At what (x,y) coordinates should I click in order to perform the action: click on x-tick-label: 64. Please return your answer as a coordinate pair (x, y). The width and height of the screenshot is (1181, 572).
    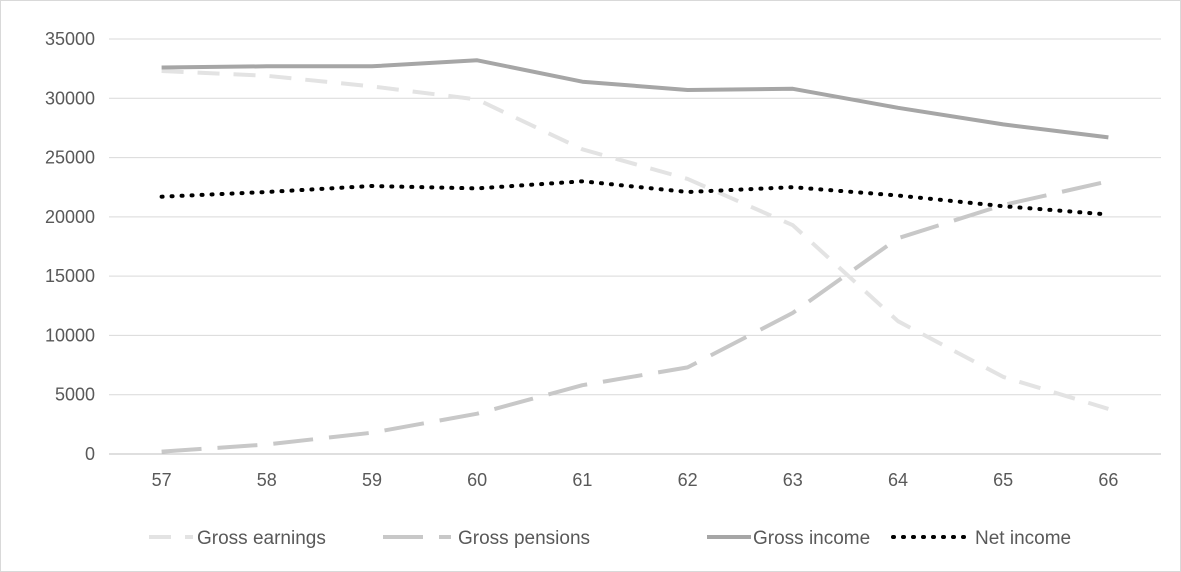
    Looking at the image, I should click on (898, 480).